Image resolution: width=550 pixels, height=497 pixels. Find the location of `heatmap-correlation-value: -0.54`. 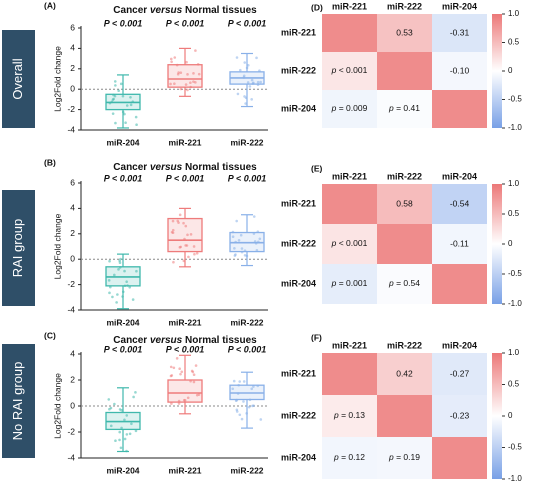

heatmap-correlation-value: -0.54 is located at coordinates (460, 203).